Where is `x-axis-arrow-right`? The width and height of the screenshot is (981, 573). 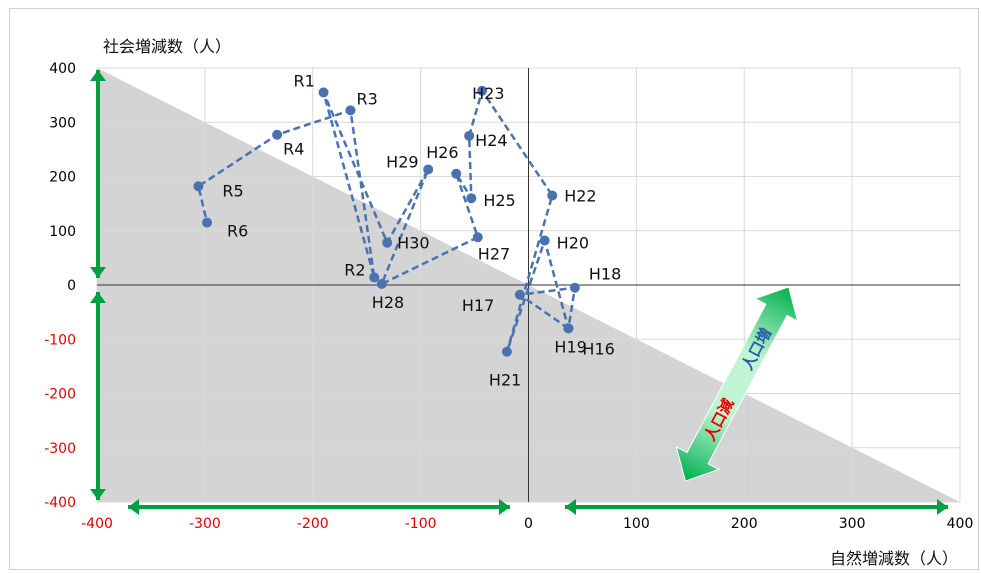
x-axis-arrow-right is located at coordinates (756, 507).